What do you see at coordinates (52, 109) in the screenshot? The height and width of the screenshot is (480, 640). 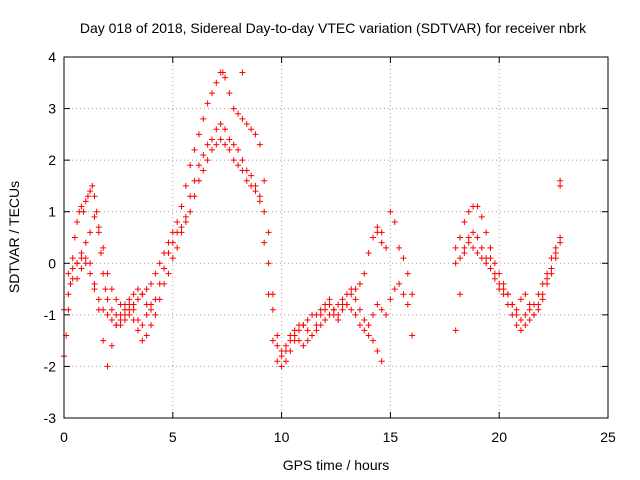 I see `y-tick-label: 3` at bounding box center [52, 109].